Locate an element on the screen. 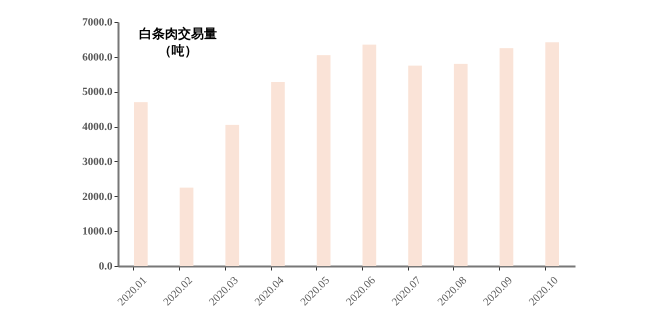  y-tick-label: 2000.0 is located at coordinates (97, 196).